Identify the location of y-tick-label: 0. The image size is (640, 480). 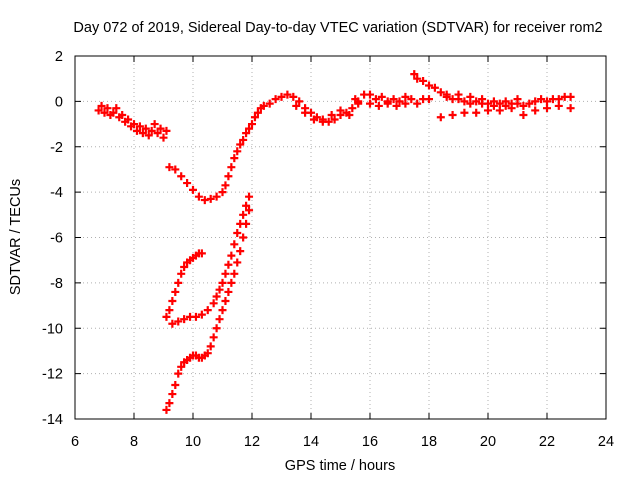
(59, 102).